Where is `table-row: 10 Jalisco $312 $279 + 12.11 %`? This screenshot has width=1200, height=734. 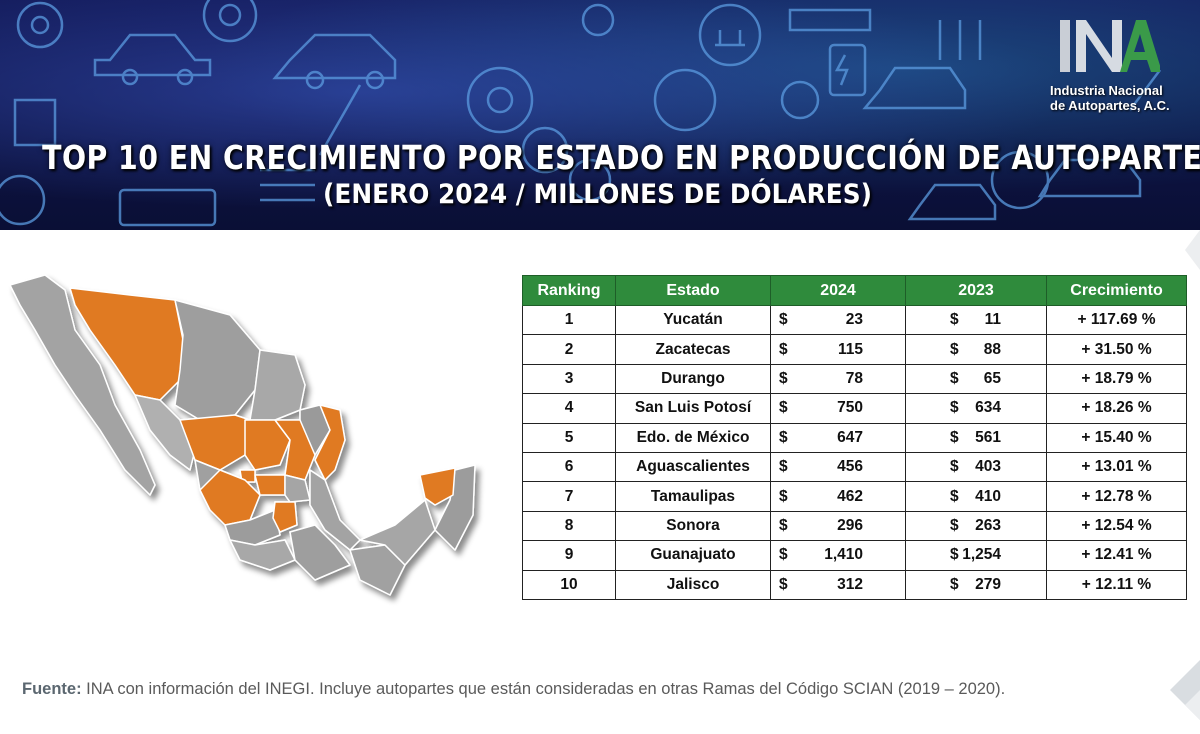 table-row: 10 Jalisco $312 $279 + 12.11 % is located at coordinates (854, 584).